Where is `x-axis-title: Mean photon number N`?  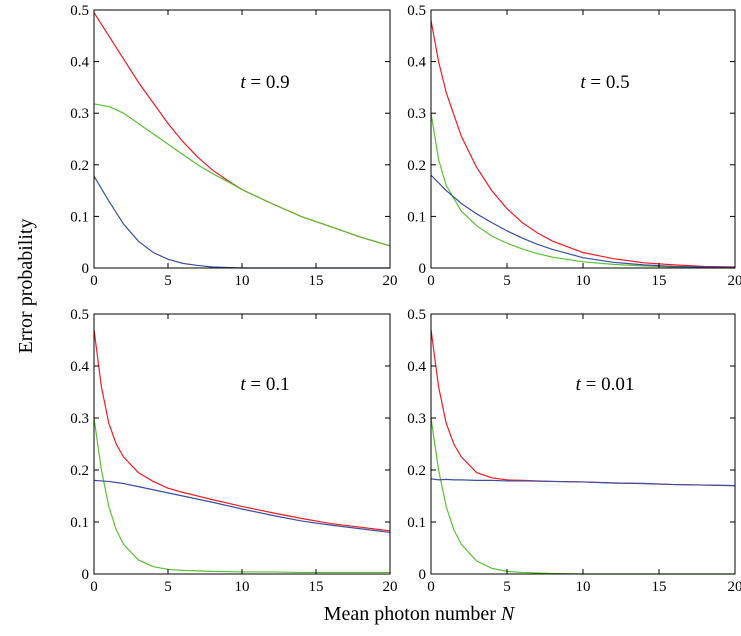 x-axis-title: Mean photon number N is located at coordinates (420, 614).